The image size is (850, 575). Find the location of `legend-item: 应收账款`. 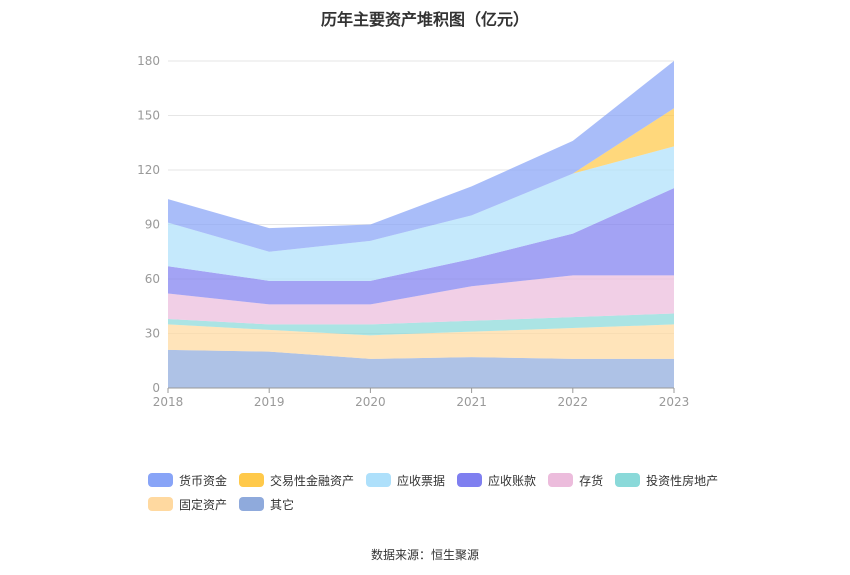

legend-item: 应收账款 is located at coordinates (496, 480).